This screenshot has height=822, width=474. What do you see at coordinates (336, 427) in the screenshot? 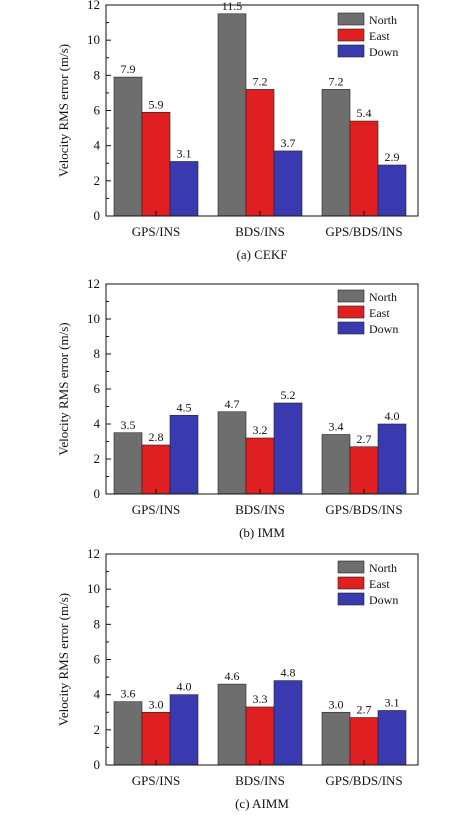
I see `data-label: 3.4` at bounding box center [336, 427].